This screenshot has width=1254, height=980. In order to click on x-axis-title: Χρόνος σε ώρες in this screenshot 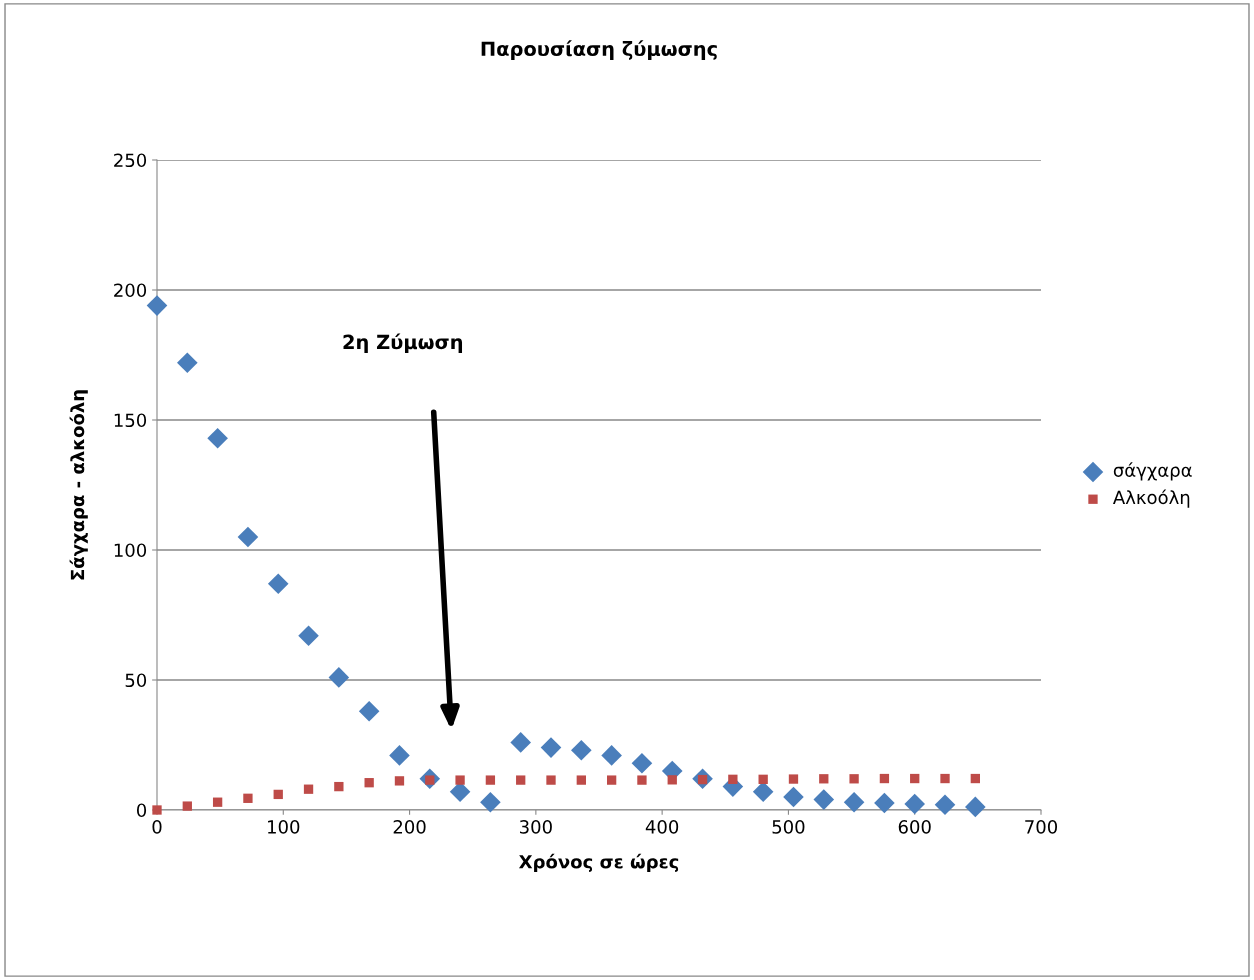, I will do `click(598, 863)`.